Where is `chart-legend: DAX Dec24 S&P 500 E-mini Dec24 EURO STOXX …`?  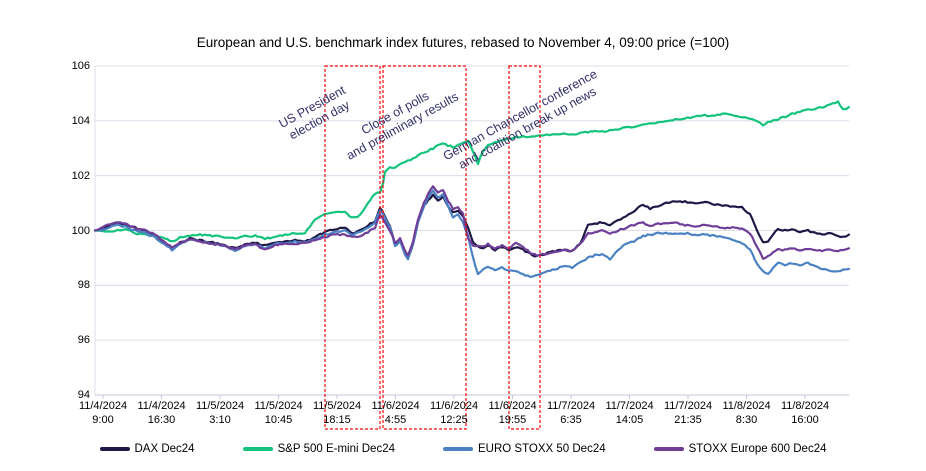 chart-legend: DAX Dec24 S&P 500 E-mini Dec24 EURO STOXX … is located at coordinates (463, 449).